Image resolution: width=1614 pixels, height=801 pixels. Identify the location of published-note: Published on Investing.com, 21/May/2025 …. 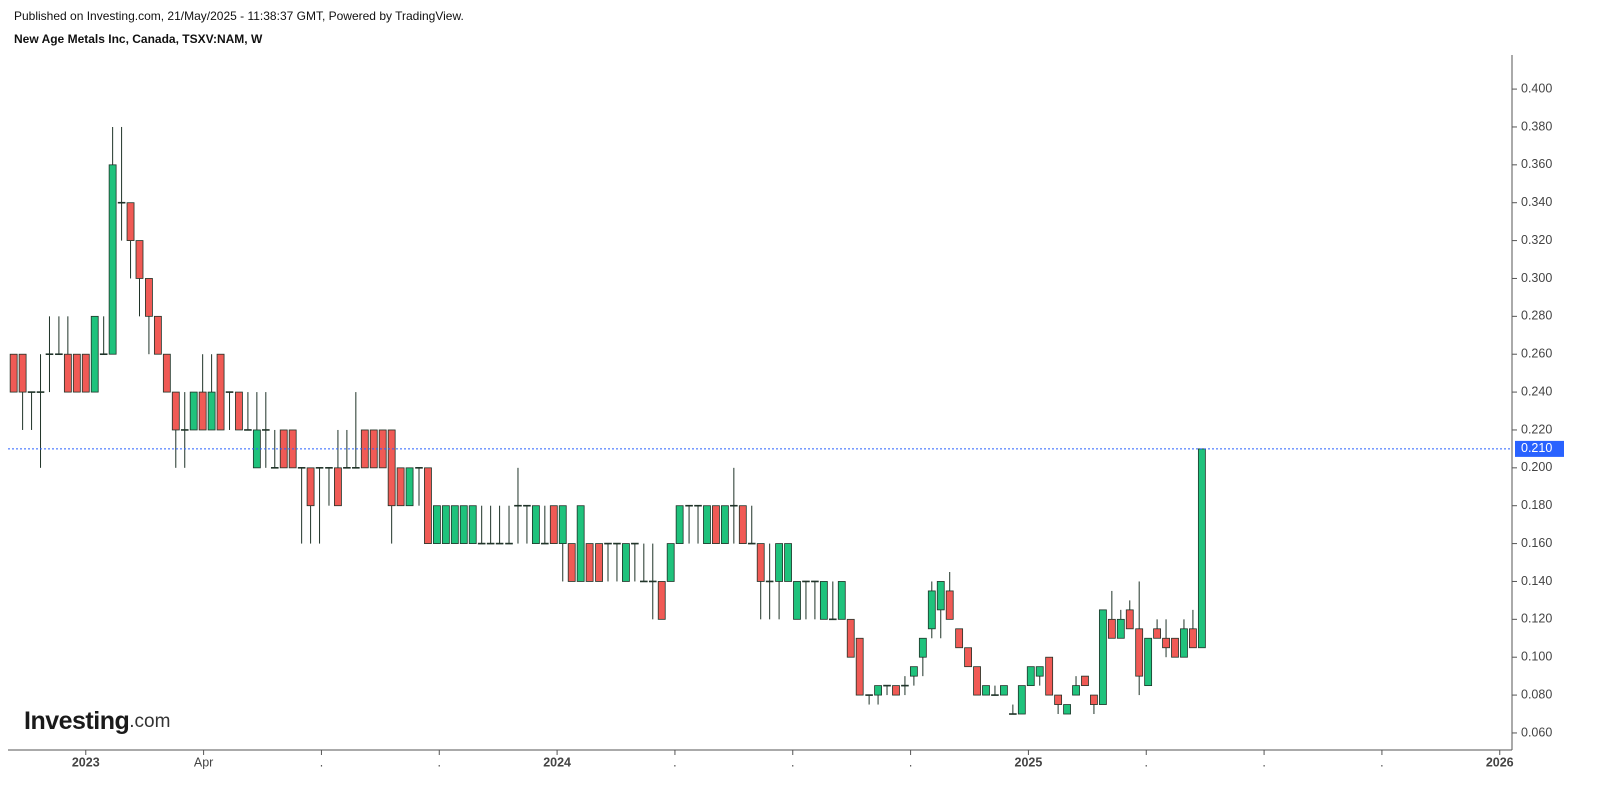
(239, 16).